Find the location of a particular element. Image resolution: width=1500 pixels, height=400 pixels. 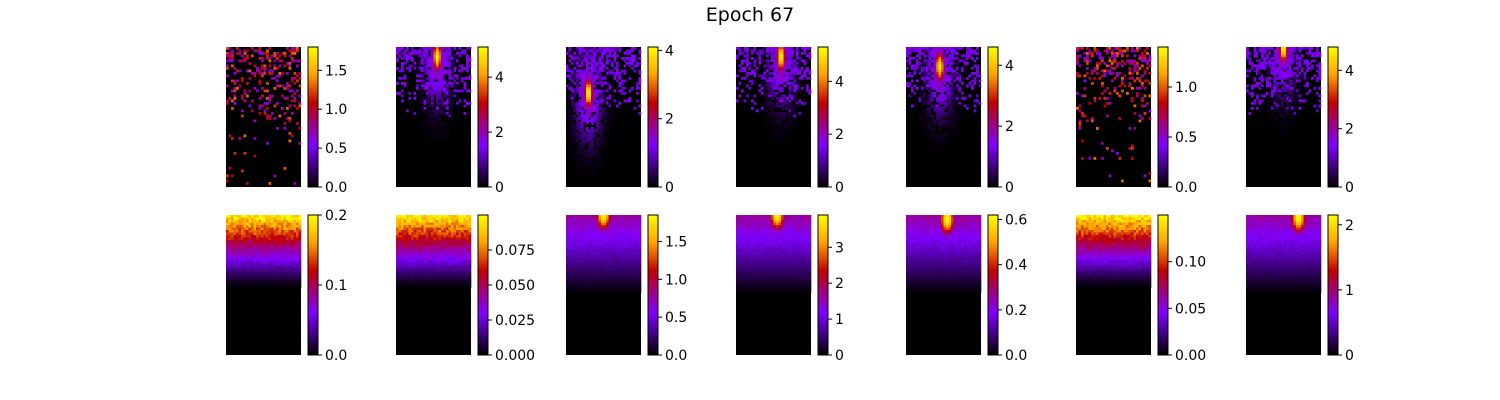

heatmap-panel-r2c2: 0.000 0.025 0.050 0.075 is located at coordinates (465, 289).